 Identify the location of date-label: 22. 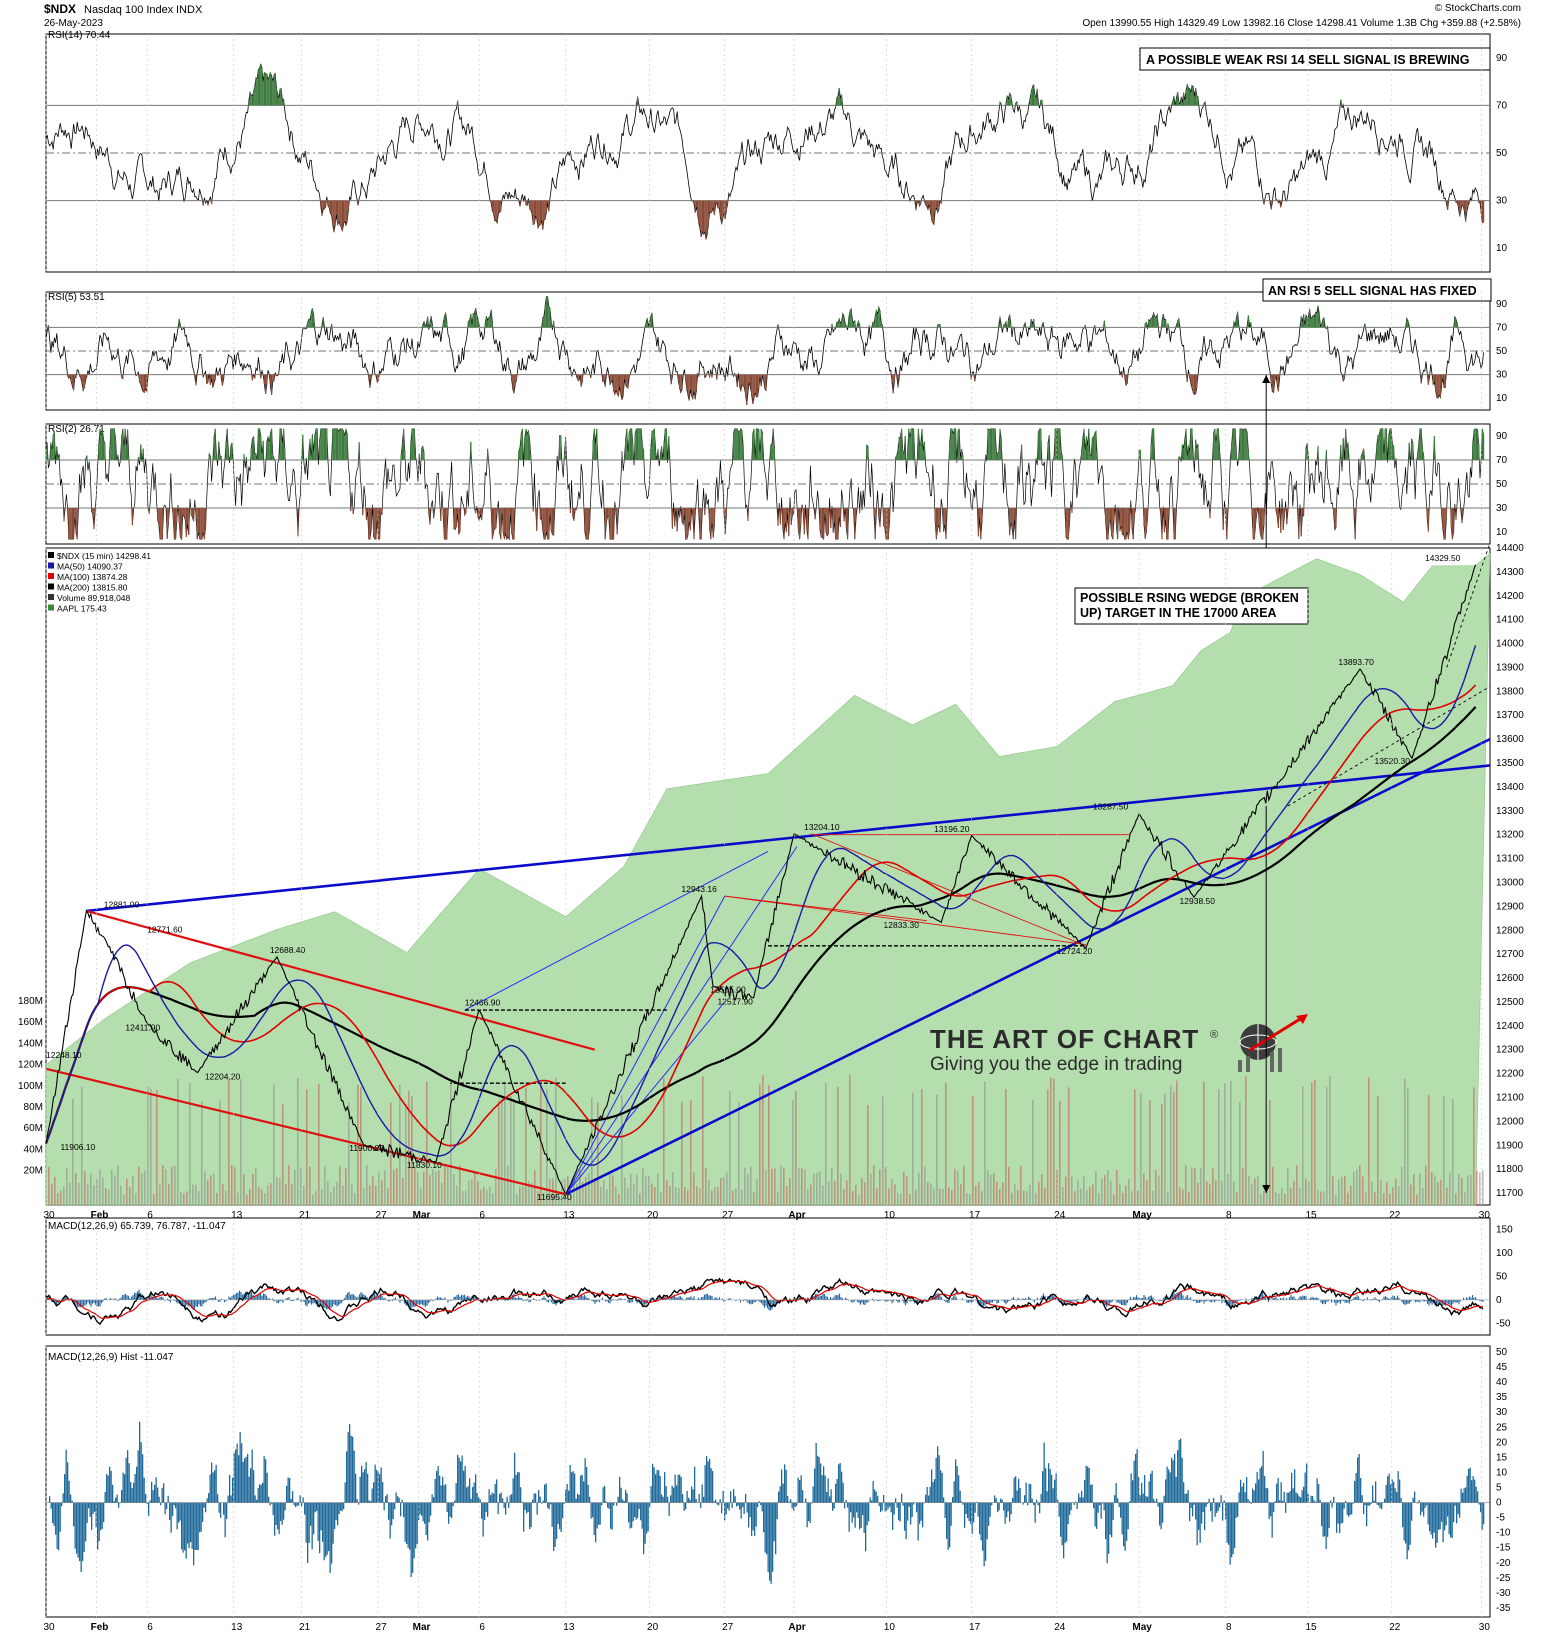
(1395, 1627).